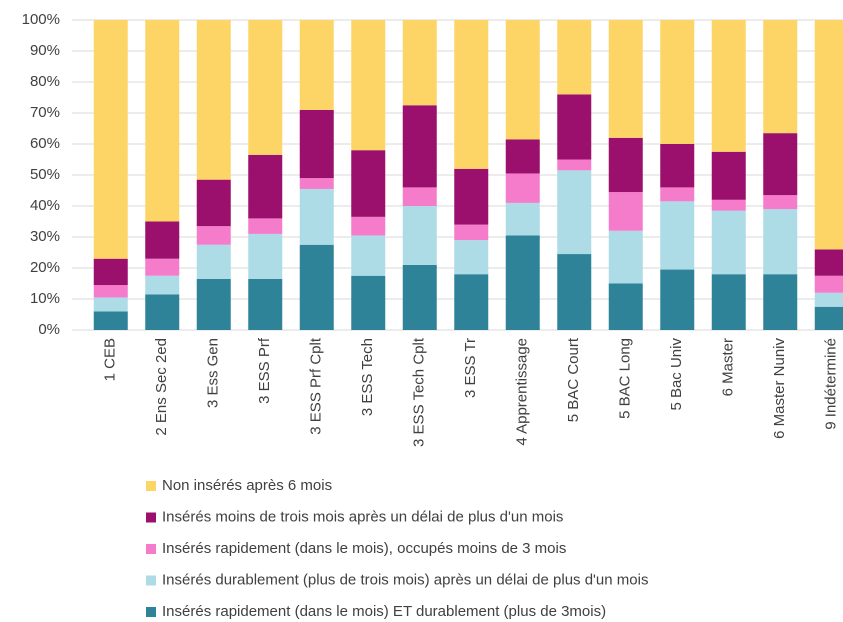  Describe the element at coordinates (45, 50) in the screenshot. I see `y-tick-label: 90%` at that location.